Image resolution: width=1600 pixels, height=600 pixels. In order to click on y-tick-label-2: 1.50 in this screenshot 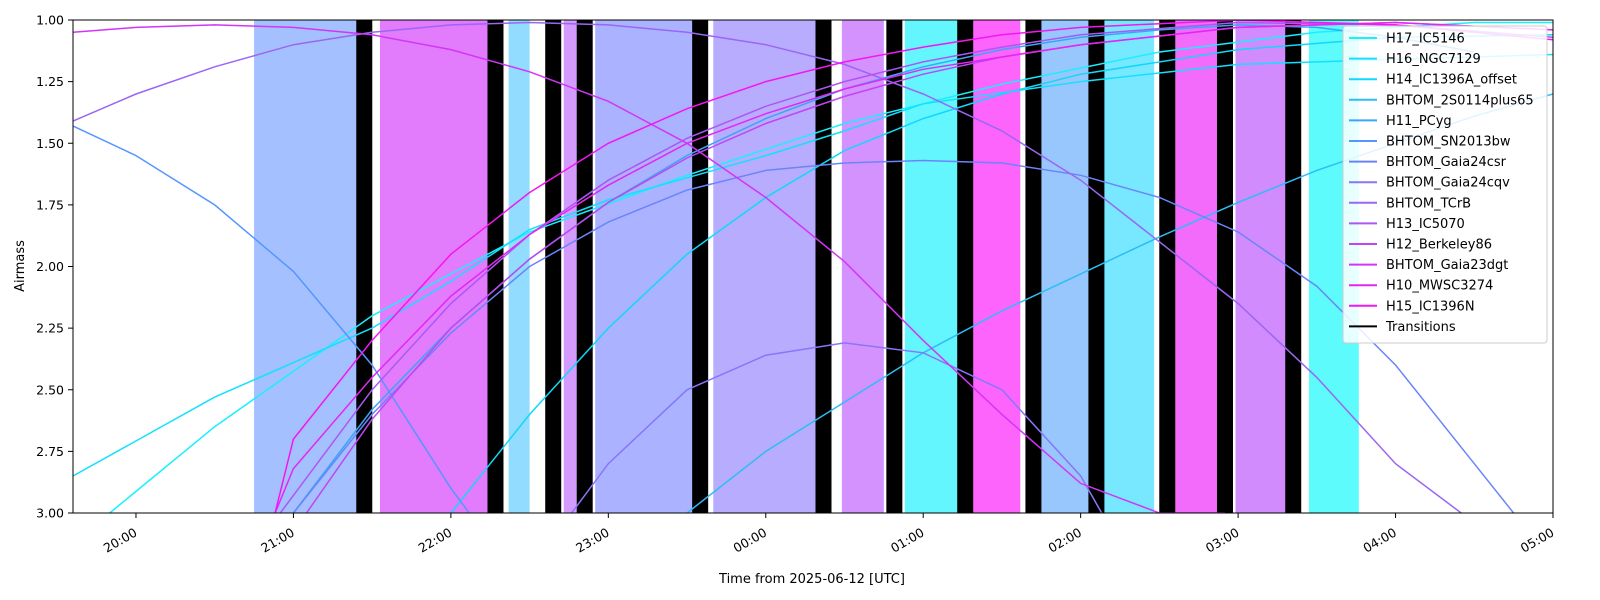, I will do `click(50, 143)`.